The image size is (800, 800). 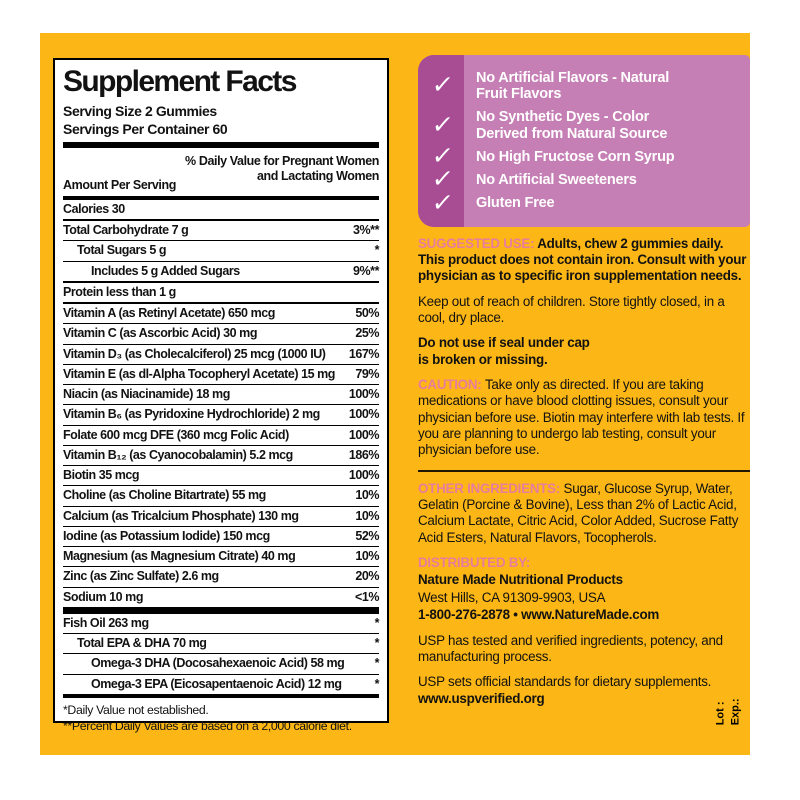 What do you see at coordinates (101, 475) in the screenshot?
I see `nutrient-name: Biotin 35 mcg` at bounding box center [101, 475].